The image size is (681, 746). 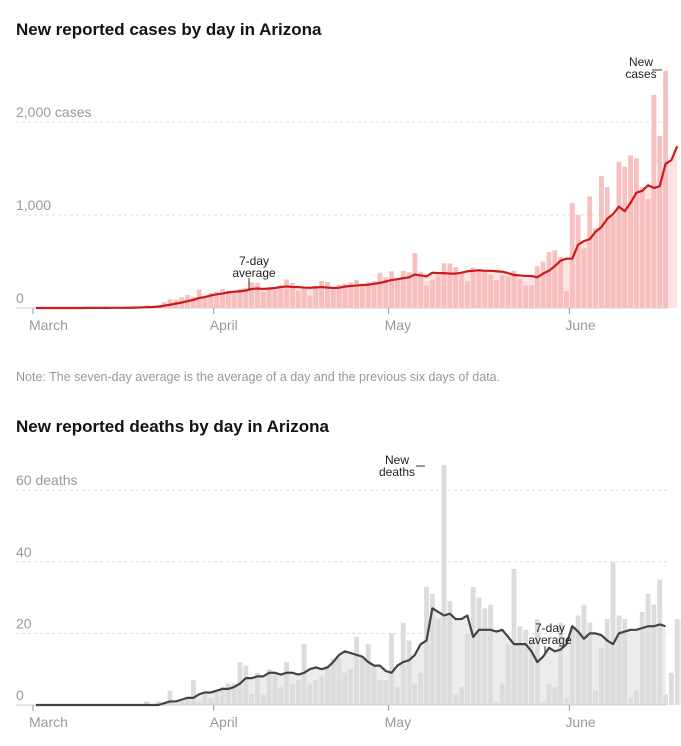 I want to click on x-tick-label: April, so click(x=224, y=722).